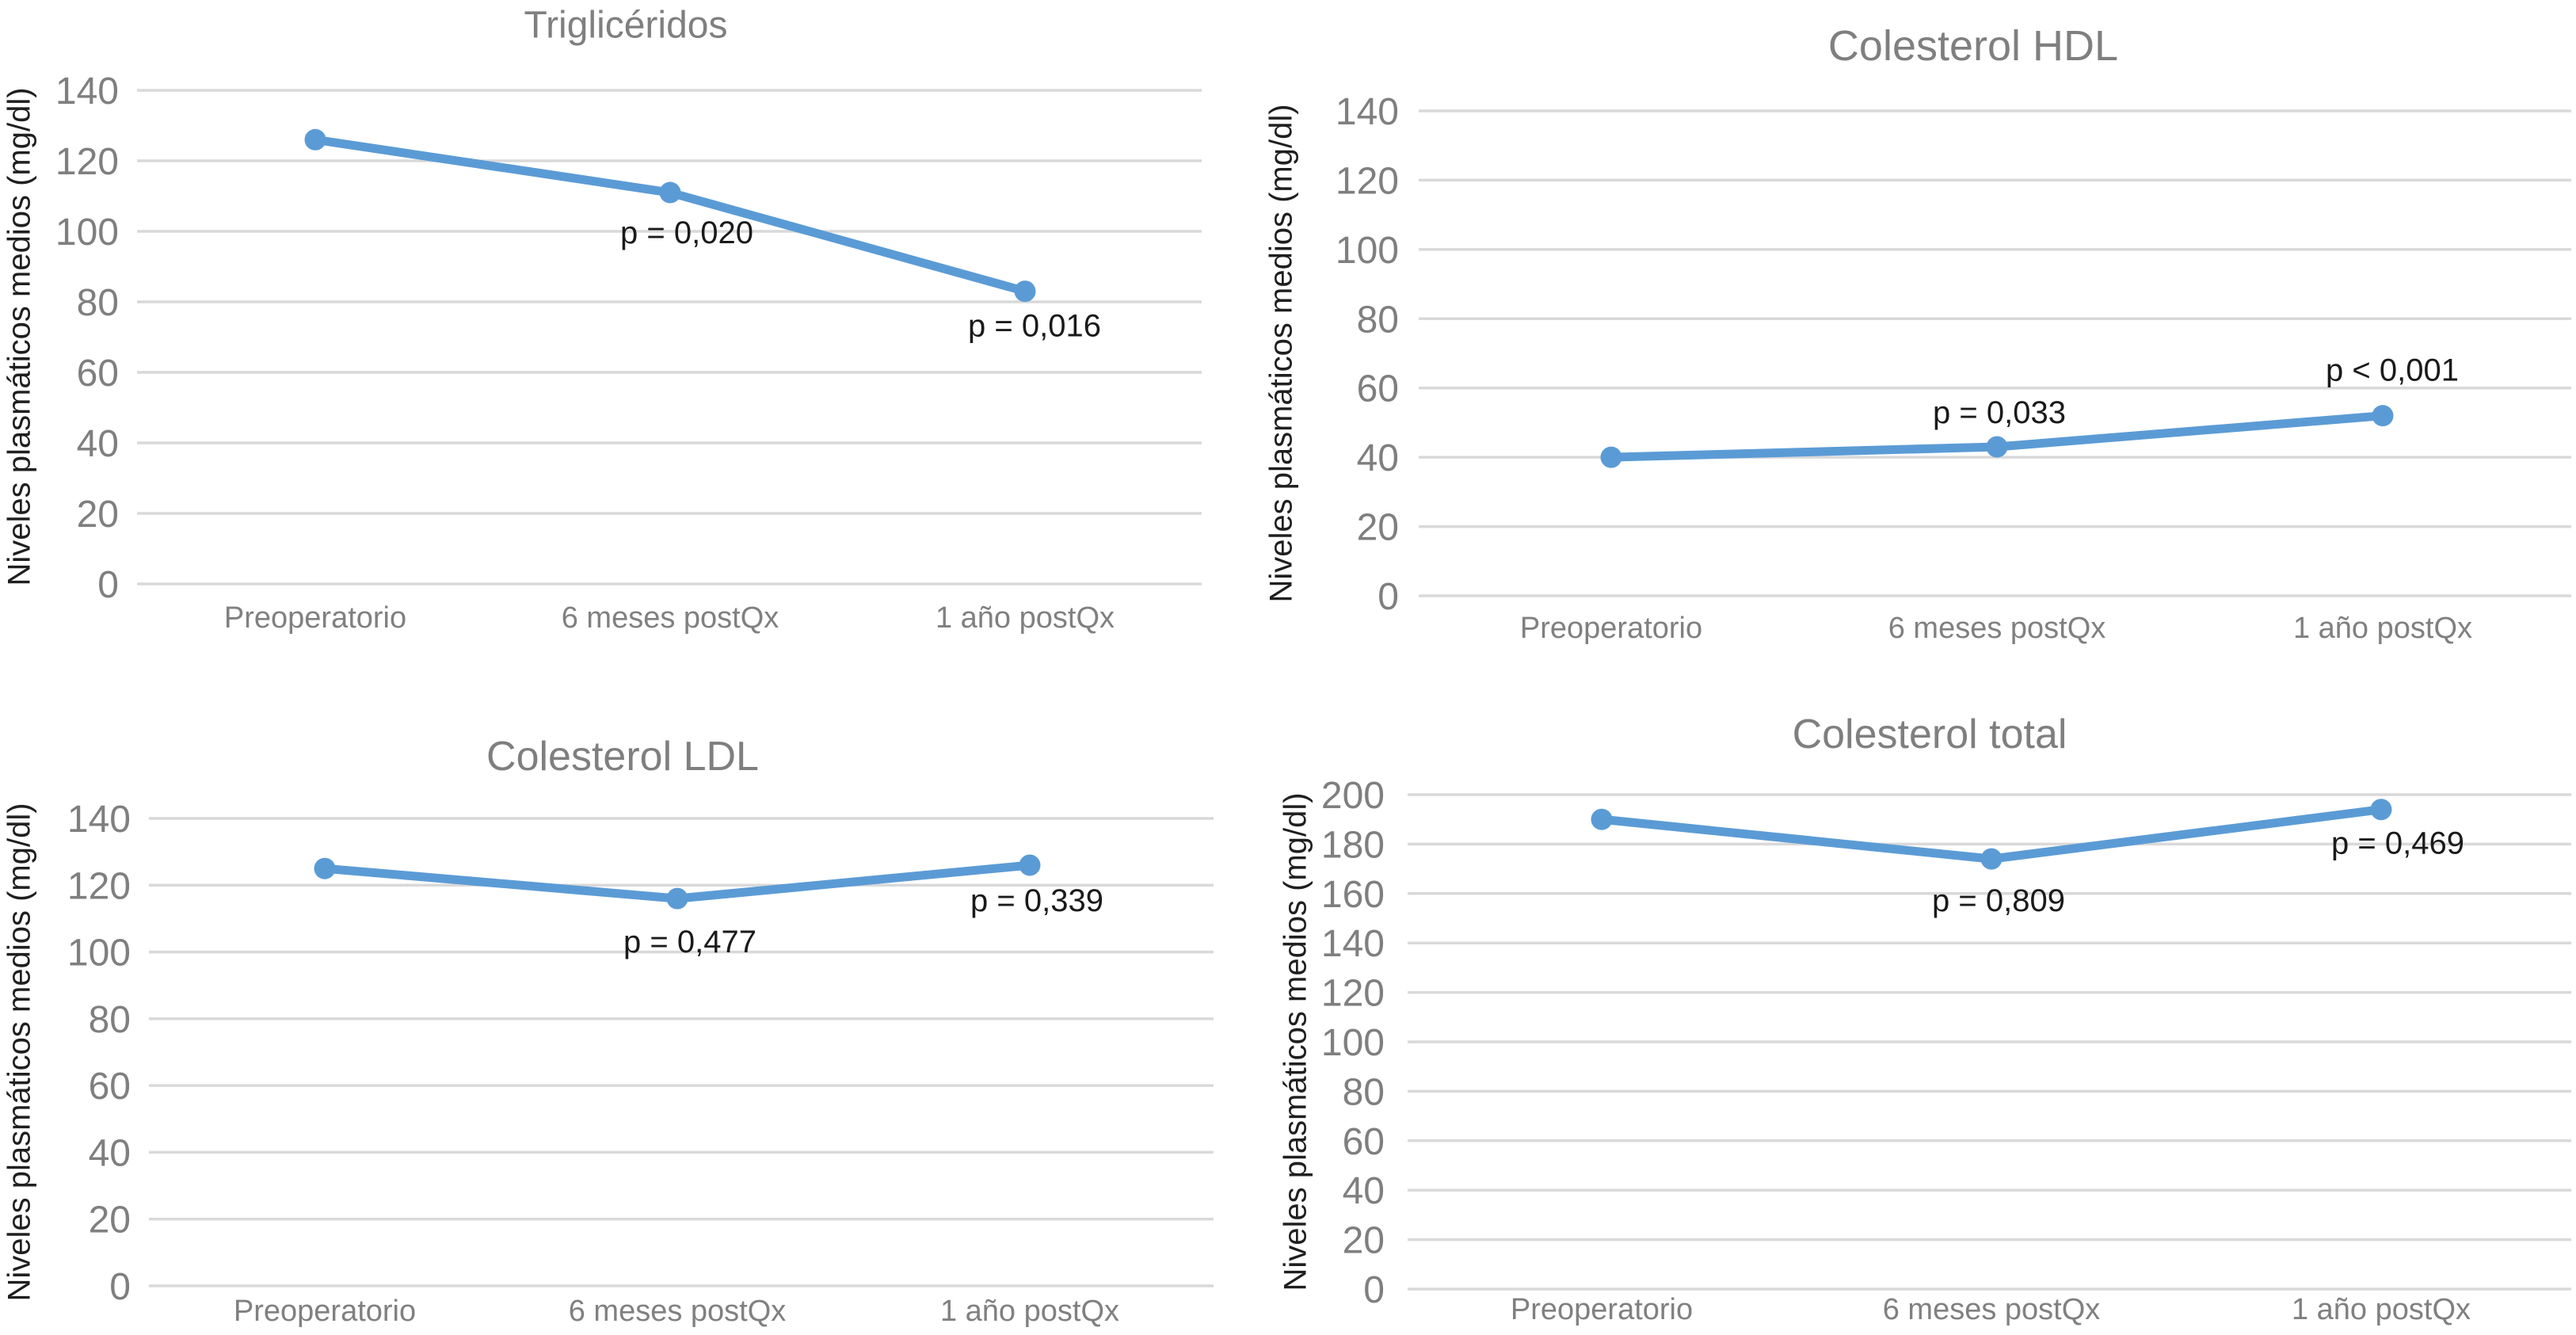 Image resolution: width=2576 pixels, height=1335 pixels. What do you see at coordinates (1353, 895) in the screenshot?
I see `y-tick-label: 160` at bounding box center [1353, 895].